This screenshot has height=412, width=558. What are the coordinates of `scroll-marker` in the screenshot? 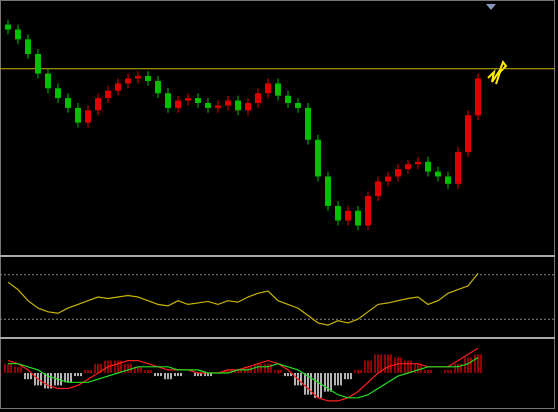 It's located at (491, 7).